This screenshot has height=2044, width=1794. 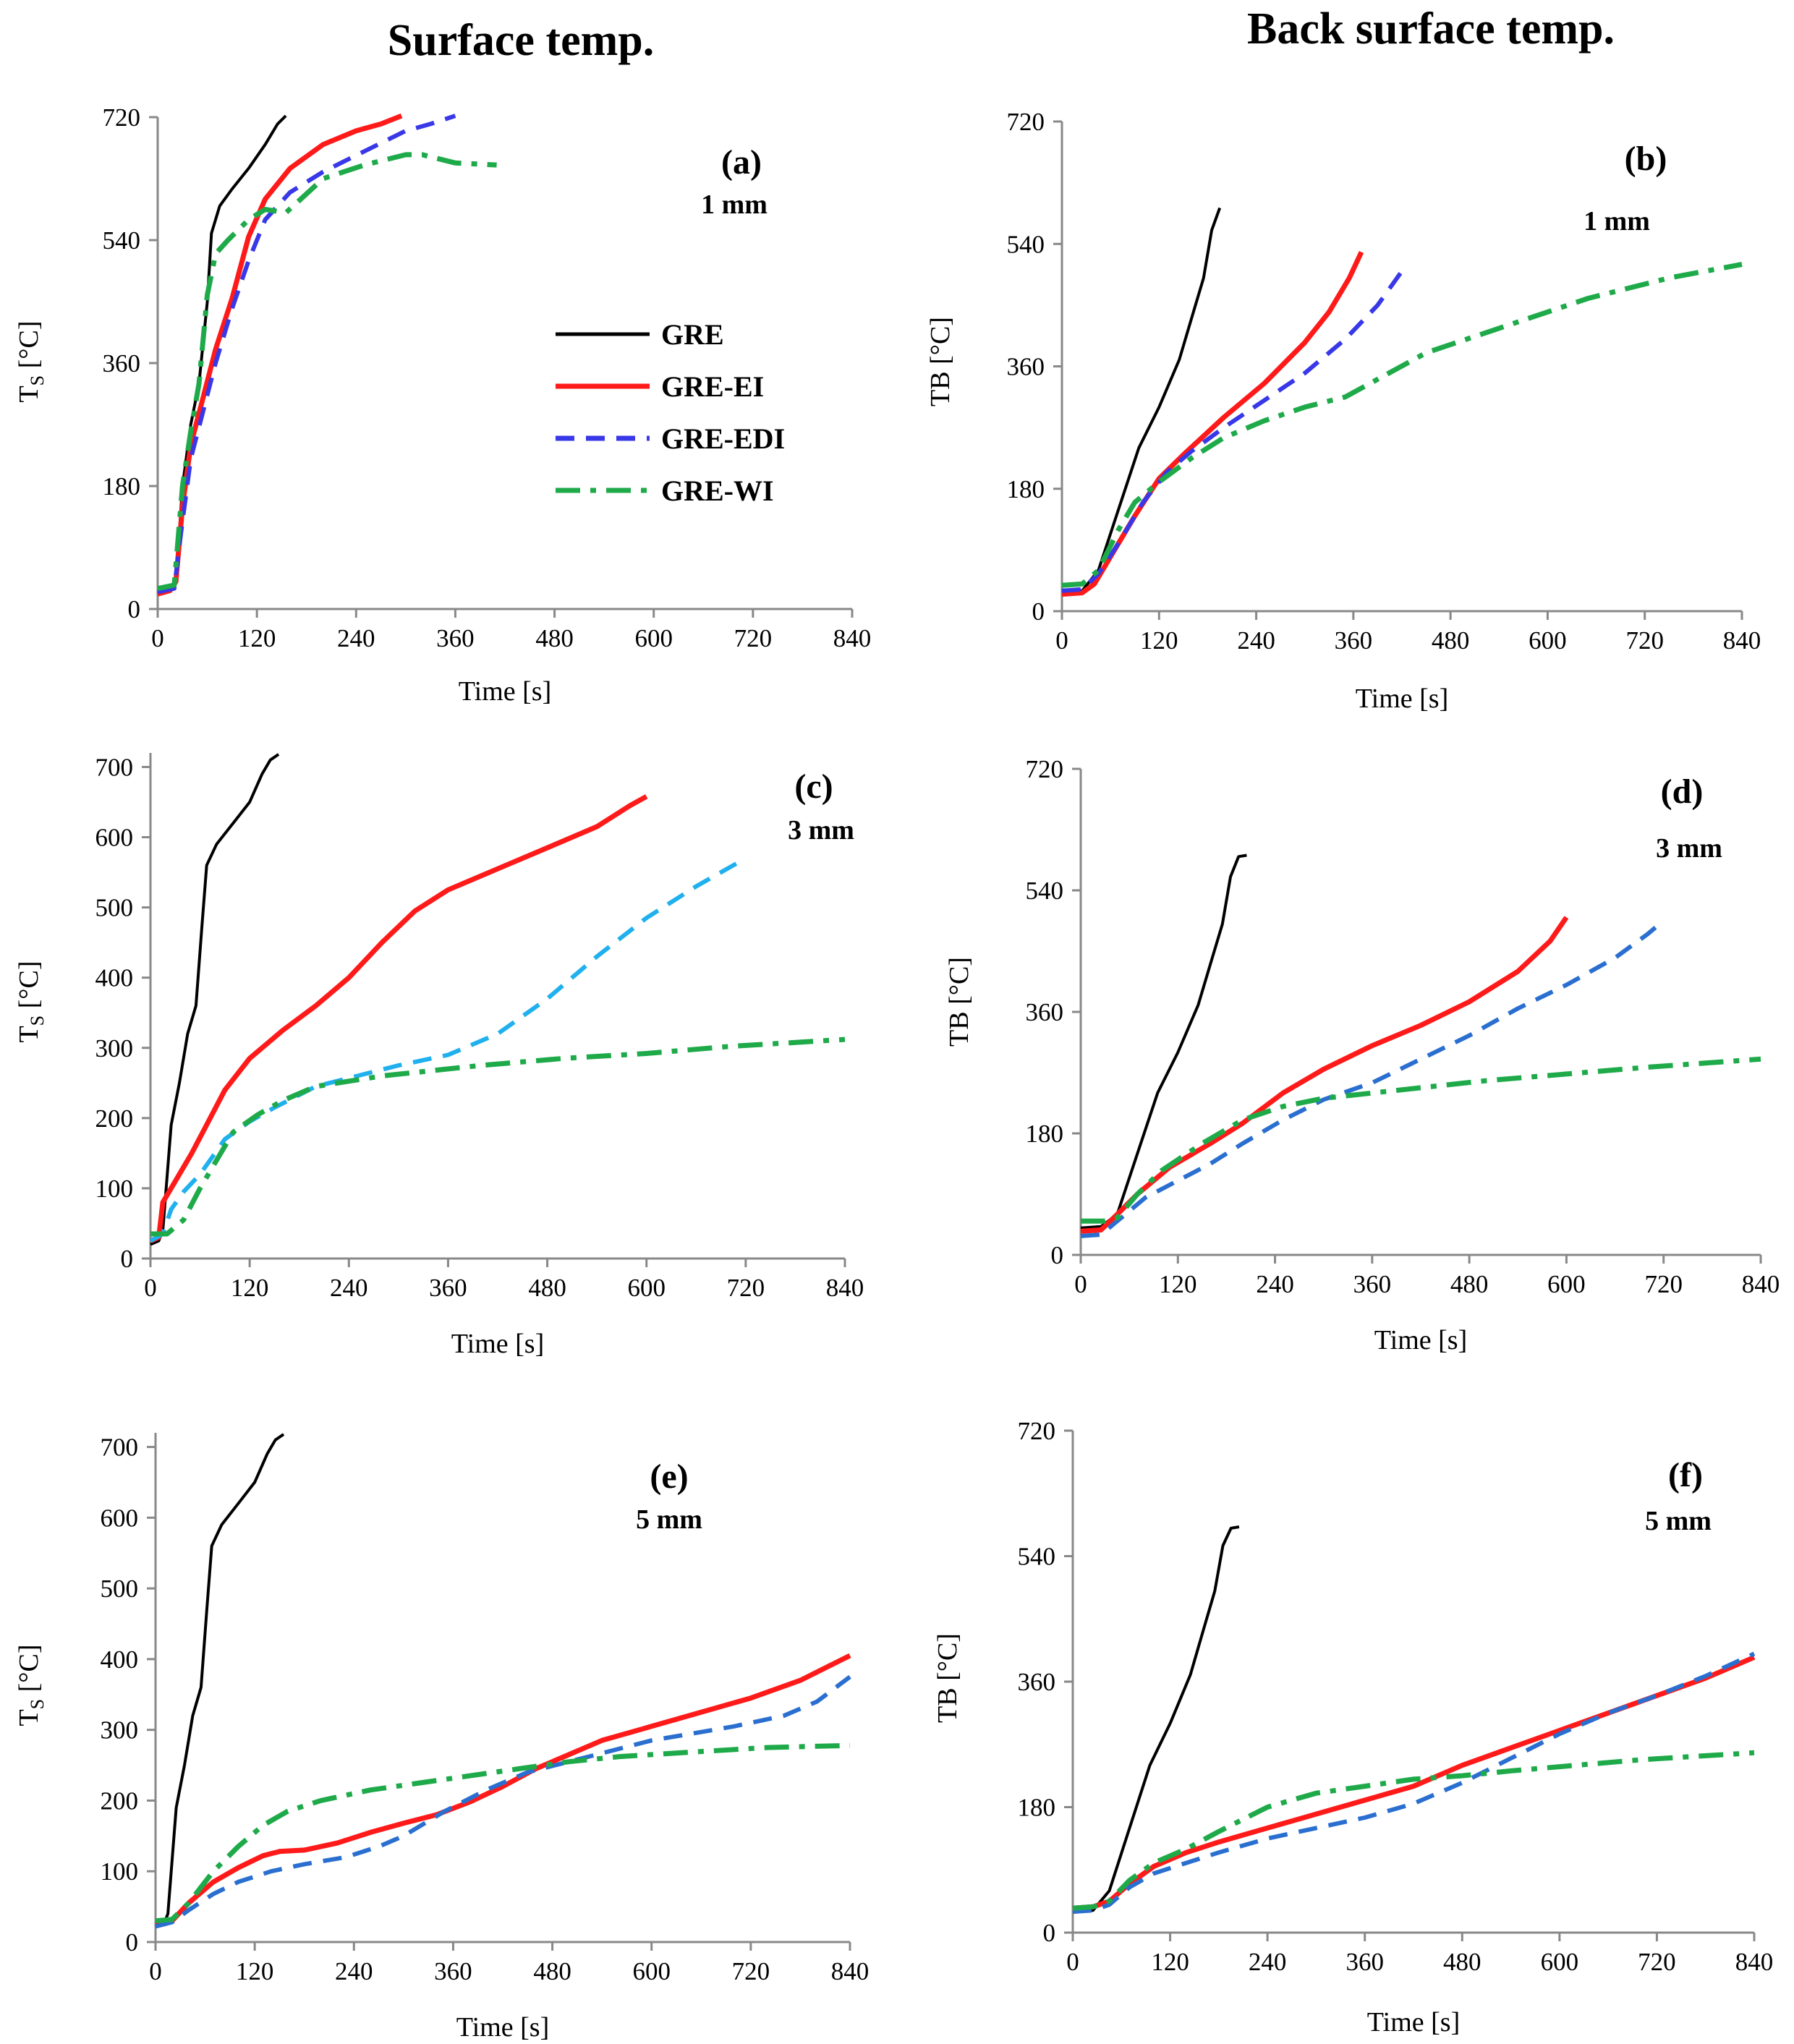 I want to click on legend: GRE GRE-EI GRE-EDI GRE-WI, so click(x=670, y=412).